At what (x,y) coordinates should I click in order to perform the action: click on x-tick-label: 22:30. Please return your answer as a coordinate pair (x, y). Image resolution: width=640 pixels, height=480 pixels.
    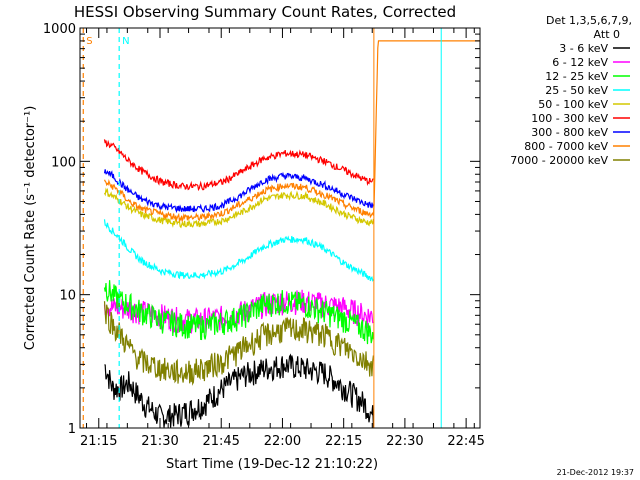
    Looking at the image, I should click on (404, 441).